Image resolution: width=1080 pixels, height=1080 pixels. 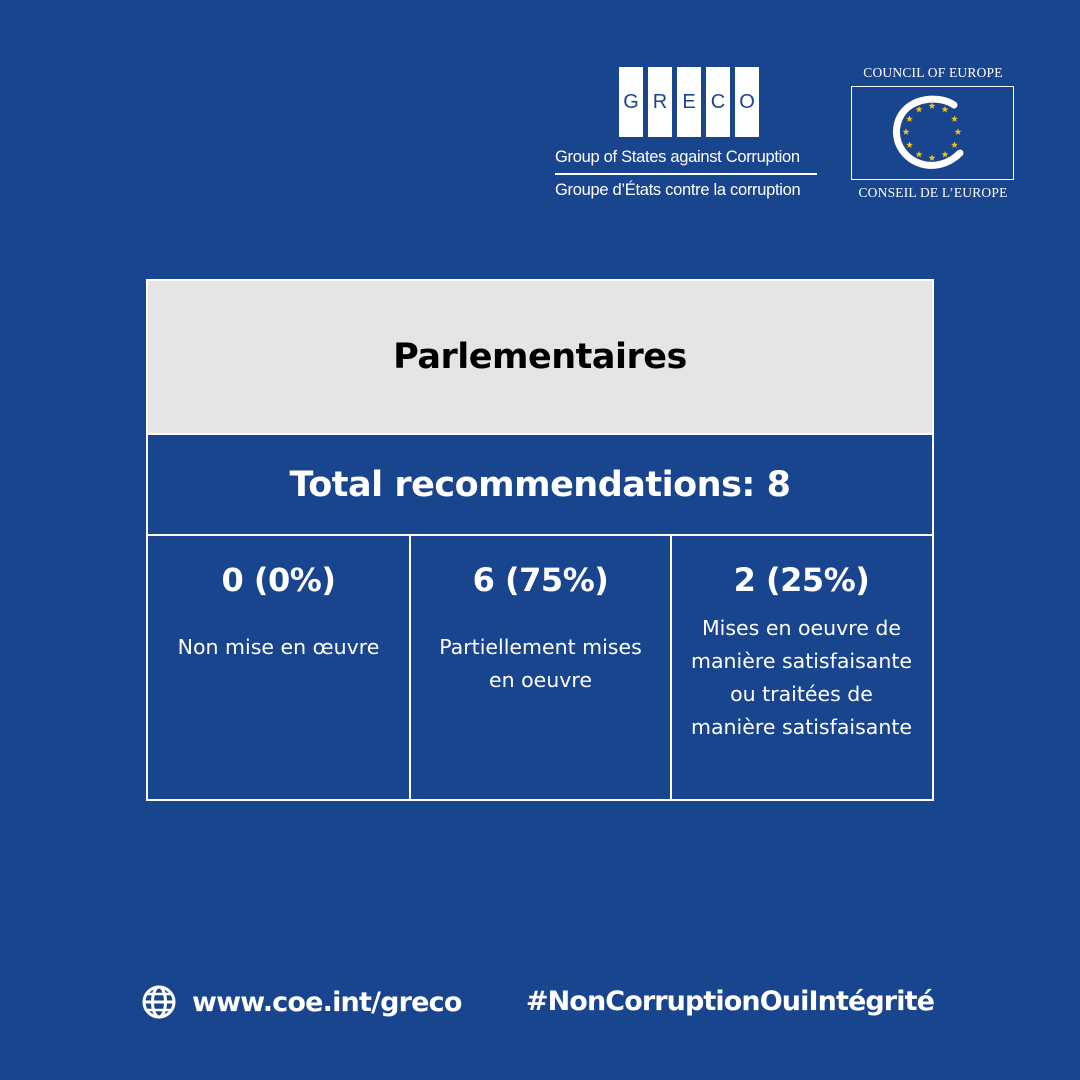 What do you see at coordinates (660, 102) in the screenshot?
I see `greco-letter: R` at bounding box center [660, 102].